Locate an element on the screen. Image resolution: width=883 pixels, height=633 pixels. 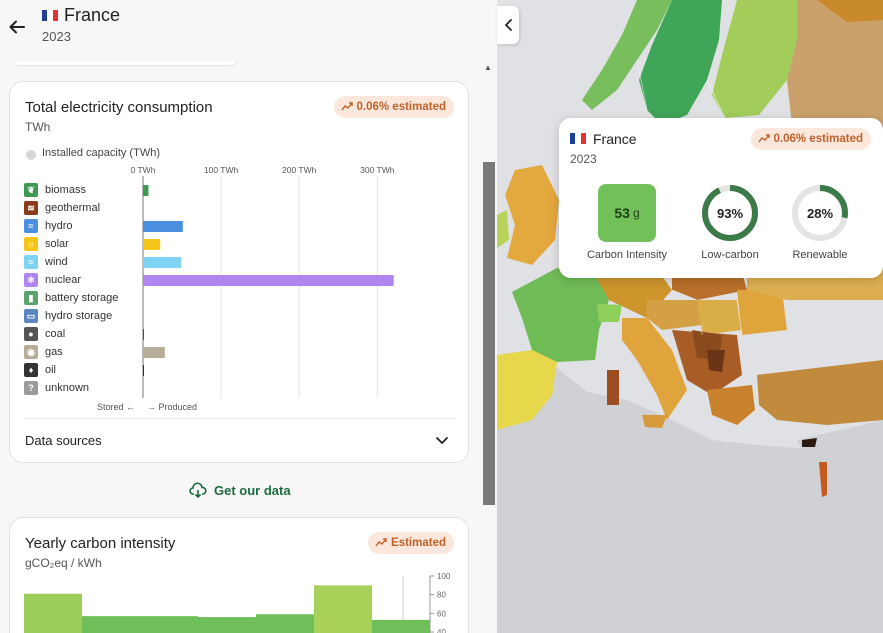
czech-austria-region is located at coordinates (674, 315).